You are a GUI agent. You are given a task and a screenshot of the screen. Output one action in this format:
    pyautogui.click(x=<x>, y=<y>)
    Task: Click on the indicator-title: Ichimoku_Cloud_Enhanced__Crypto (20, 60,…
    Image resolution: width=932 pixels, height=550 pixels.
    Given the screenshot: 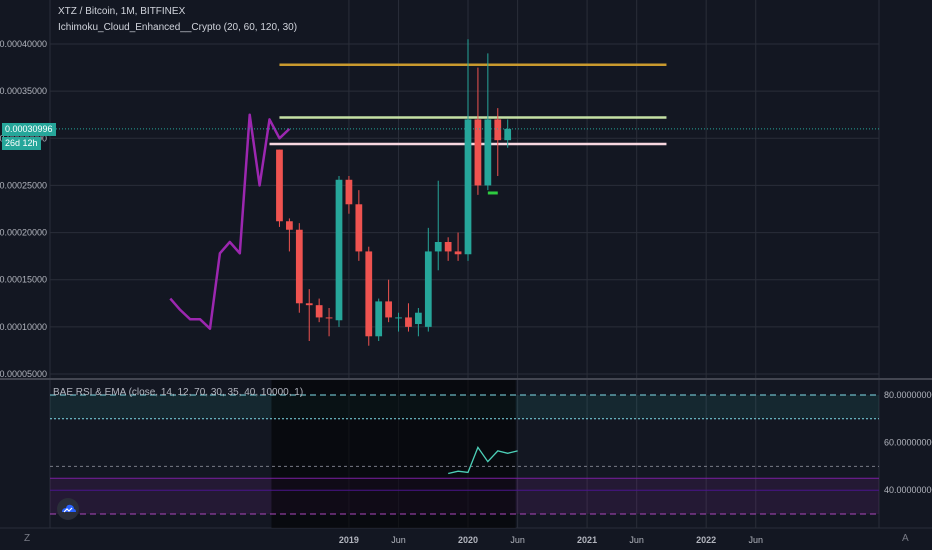 What is the action you would take?
    pyautogui.click(x=178, y=27)
    